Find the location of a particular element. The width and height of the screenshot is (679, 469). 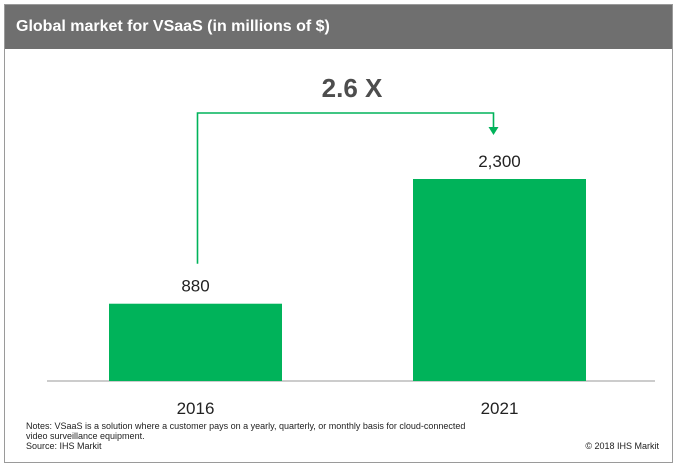

bar-2021 is located at coordinates (499, 280).